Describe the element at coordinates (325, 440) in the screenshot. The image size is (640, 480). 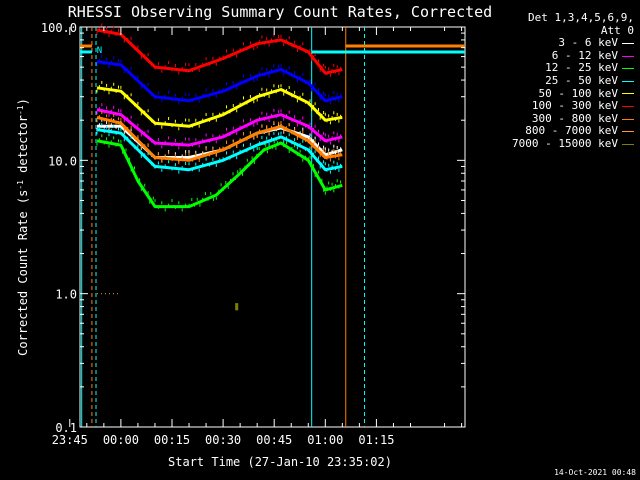
I see `x-tick-label: 01:00` at that location.